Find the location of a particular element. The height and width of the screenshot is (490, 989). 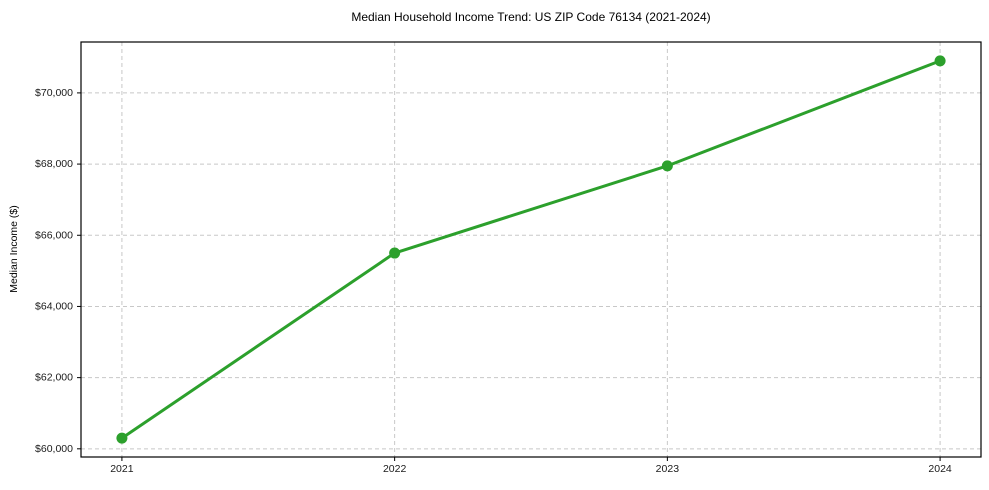

x-tick-label: 2024 is located at coordinates (940, 469).